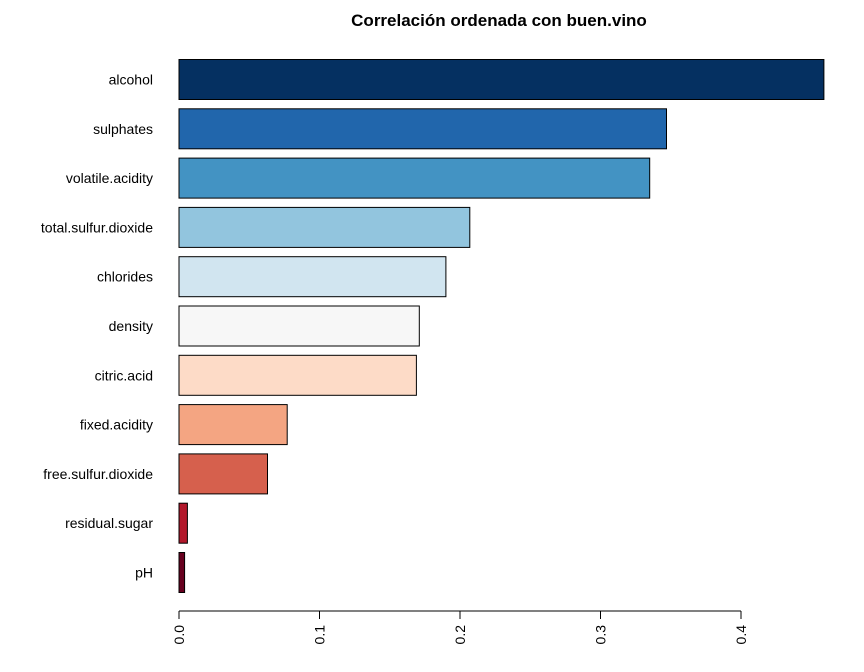  What do you see at coordinates (124, 375) in the screenshot?
I see `category-label-citric-acid: citric.acid` at bounding box center [124, 375].